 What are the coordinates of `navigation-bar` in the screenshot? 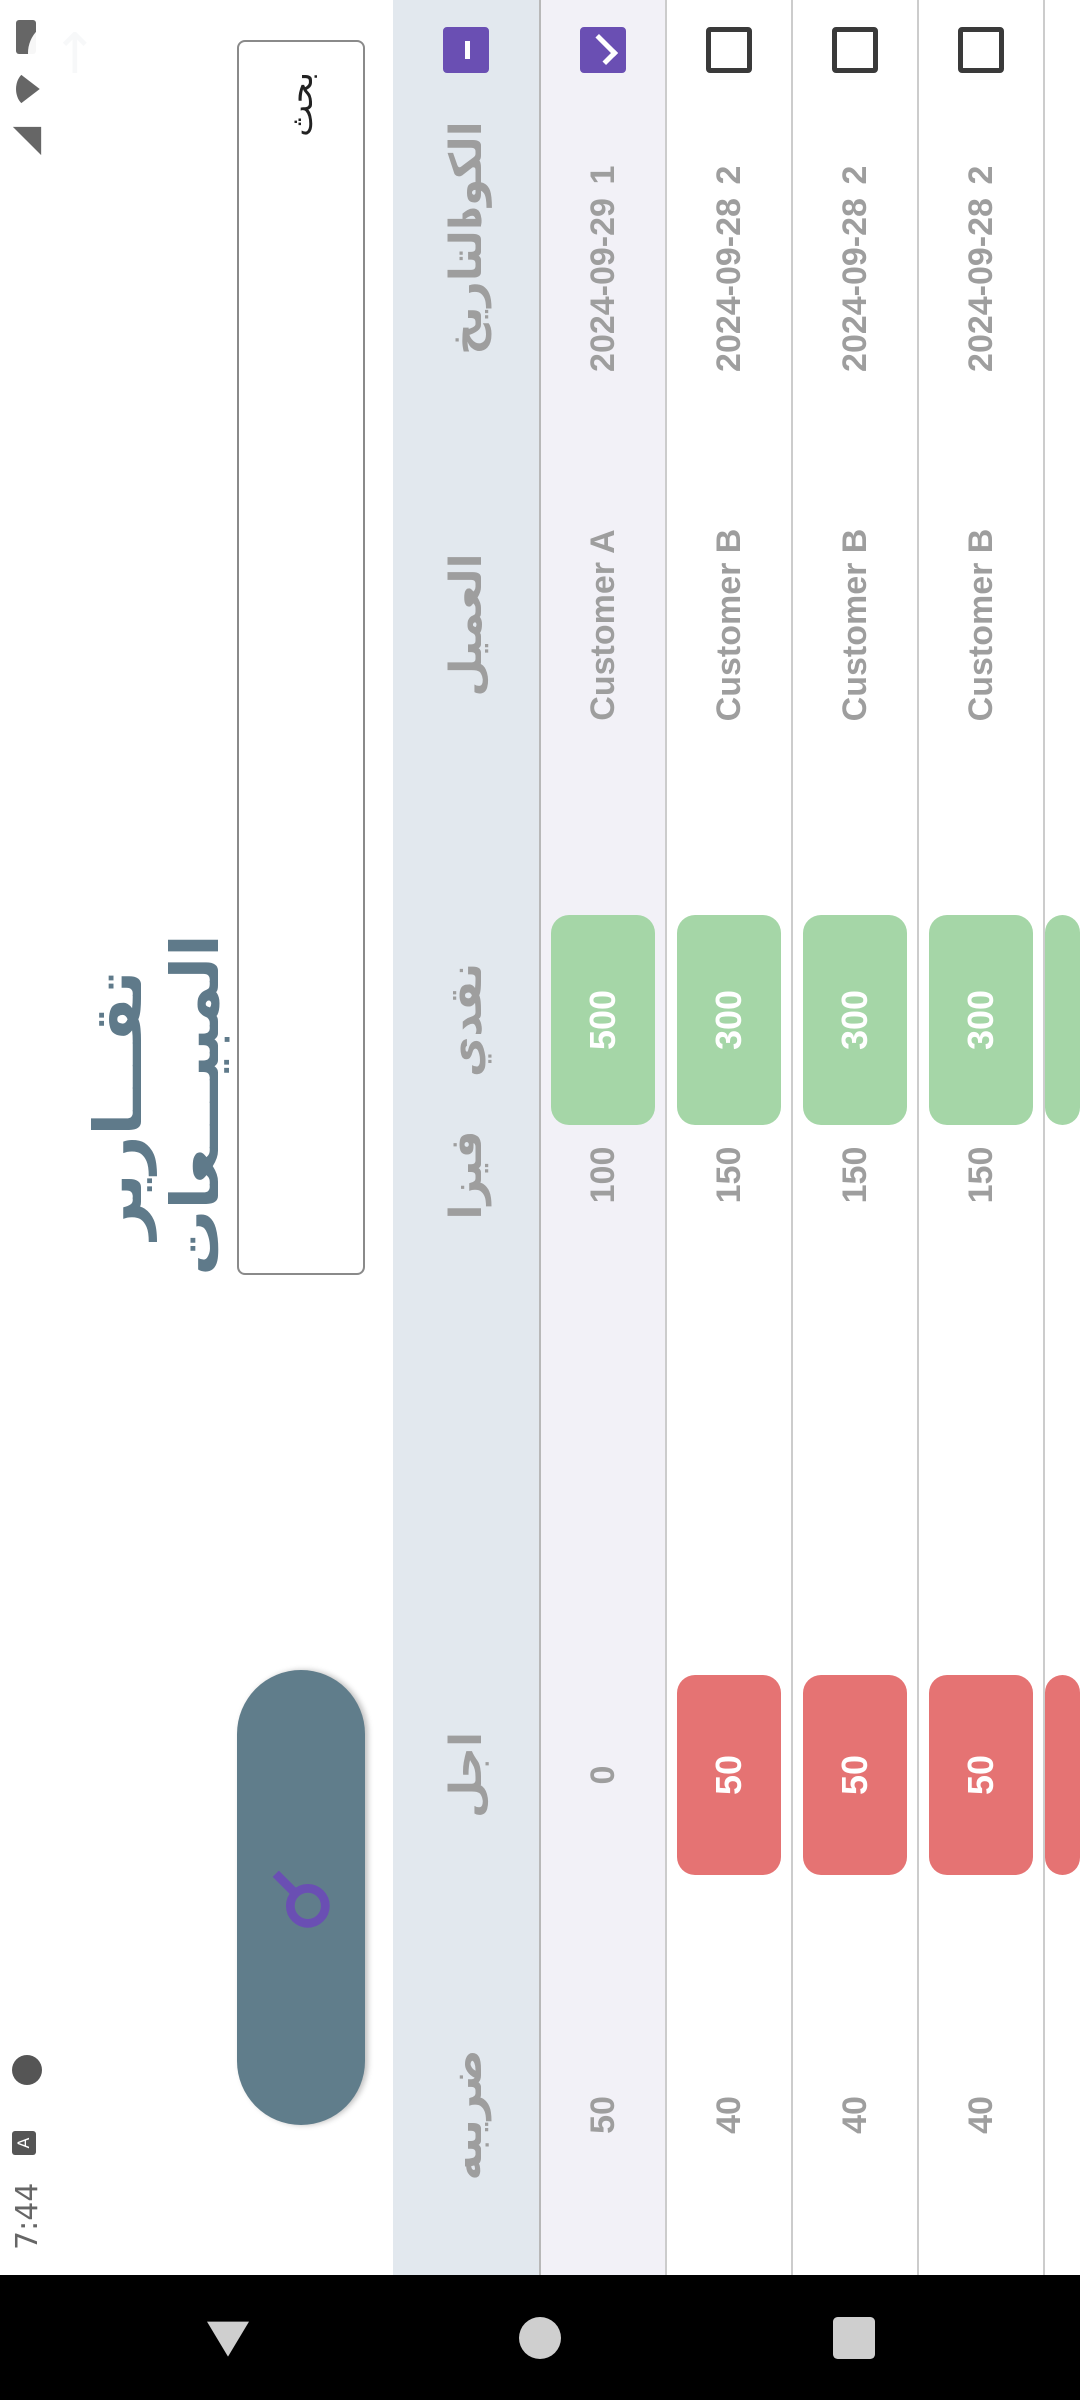 It's located at (540, 2337).